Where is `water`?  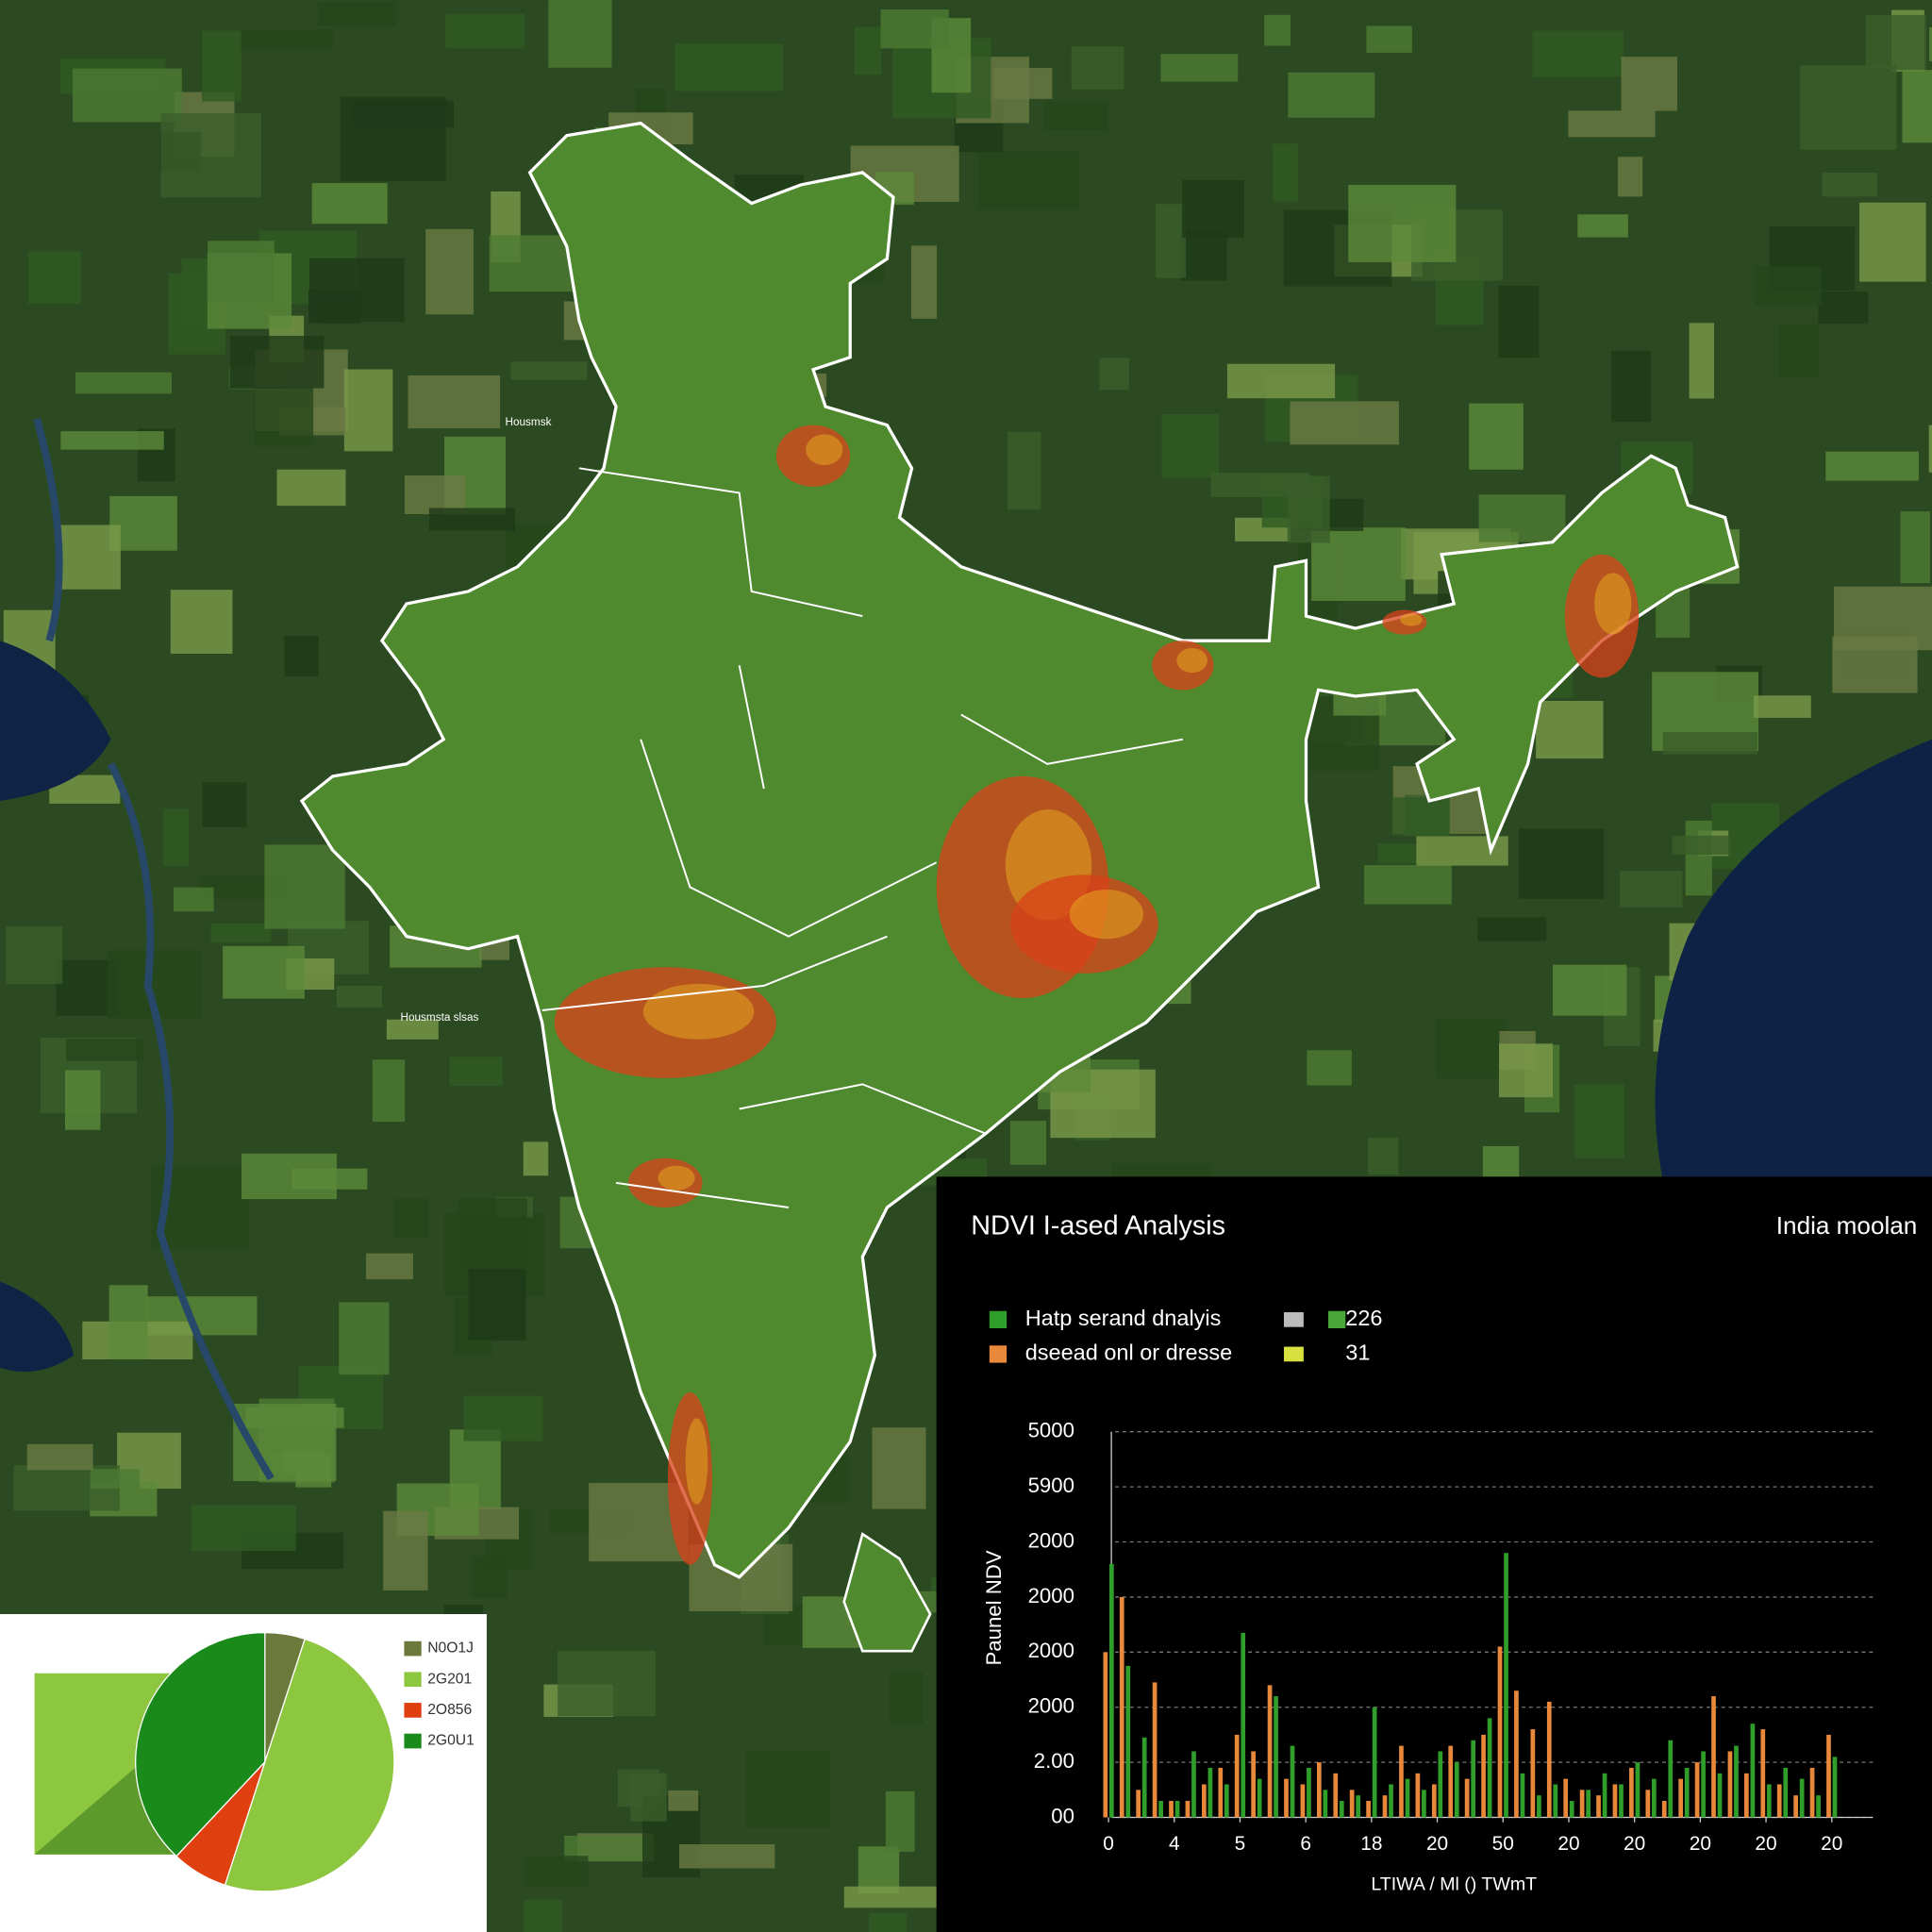 water is located at coordinates (38, 1327).